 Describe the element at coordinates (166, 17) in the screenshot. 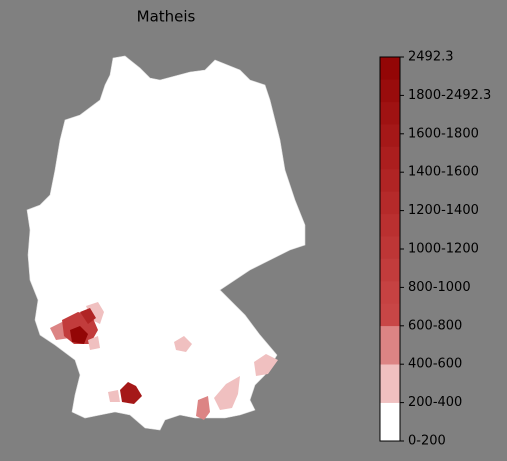

I see `chart-title: Matheis` at that location.